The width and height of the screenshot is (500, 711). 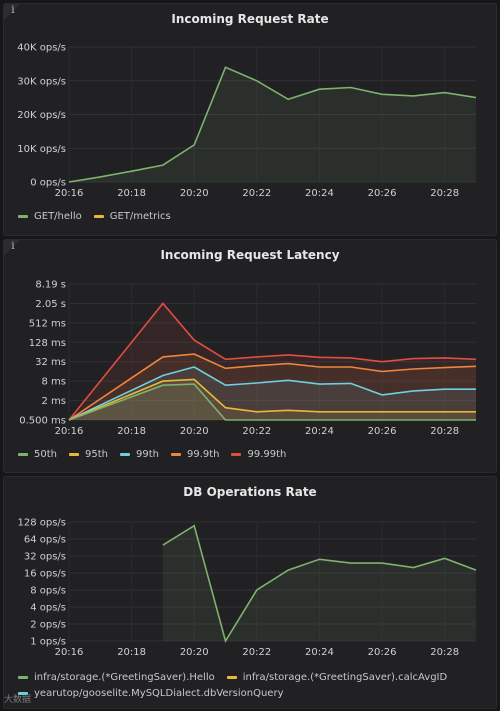 What do you see at coordinates (54, 382) in the screenshot?
I see `y-tick-label: 8 ms` at bounding box center [54, 382].